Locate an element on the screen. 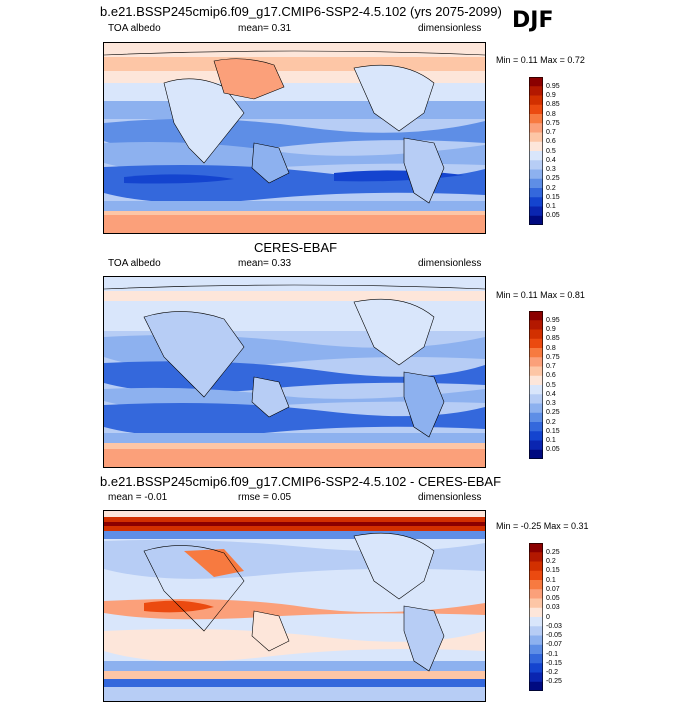 Image resolution: width=700 pixels, height=702 pixels. panel-1-variable-label: TOA albedo is located at coordinates (134, 28).